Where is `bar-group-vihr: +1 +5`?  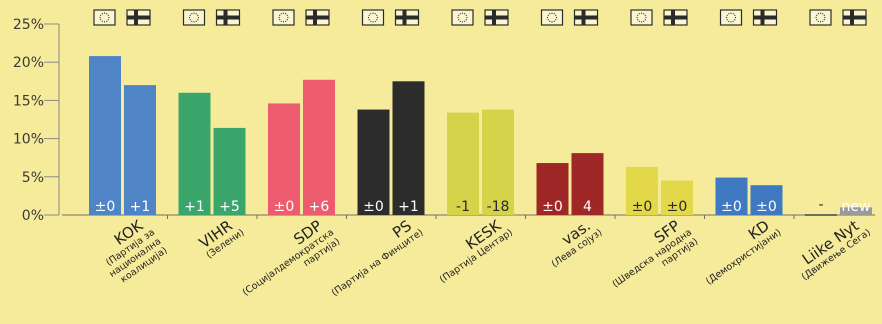 bar-group-vihr: +1 +5 is located at coordinates (212, 153).